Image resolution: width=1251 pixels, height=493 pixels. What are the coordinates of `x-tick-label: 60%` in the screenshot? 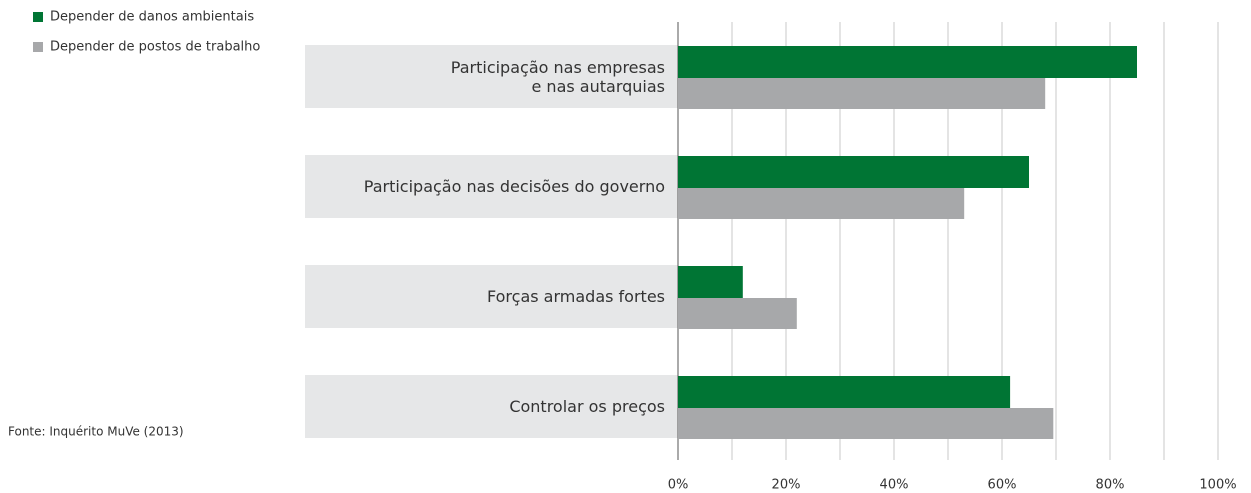 It's located at (1002, 485).